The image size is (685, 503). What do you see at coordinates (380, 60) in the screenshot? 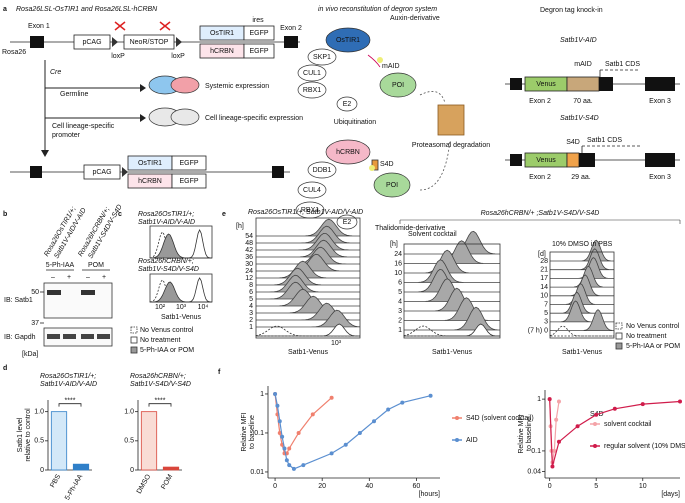
I see `ligand` at bounding box center [380, 60].